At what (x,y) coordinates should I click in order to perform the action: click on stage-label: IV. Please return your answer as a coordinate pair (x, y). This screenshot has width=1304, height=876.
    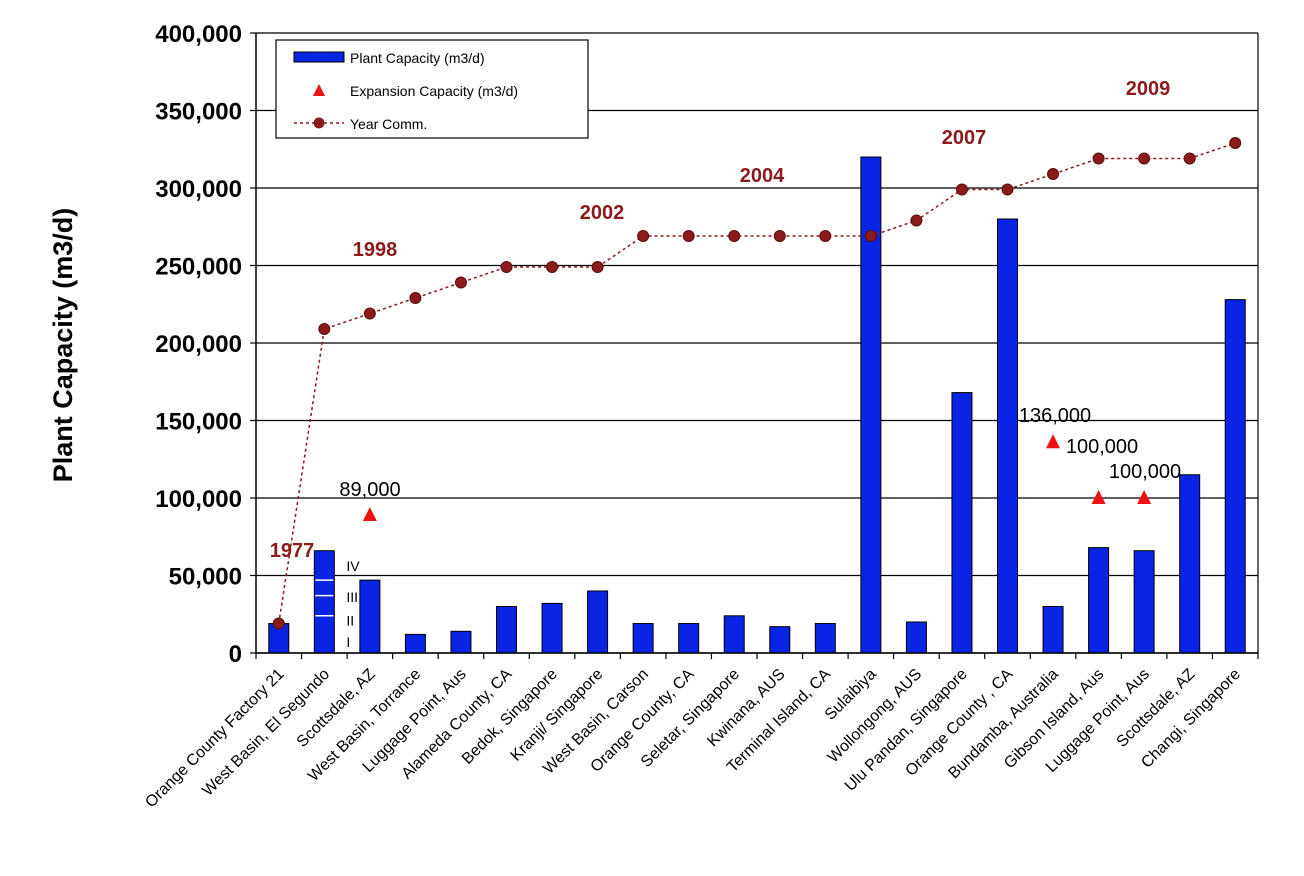
    Looking at the image, I should click on (353, 566).